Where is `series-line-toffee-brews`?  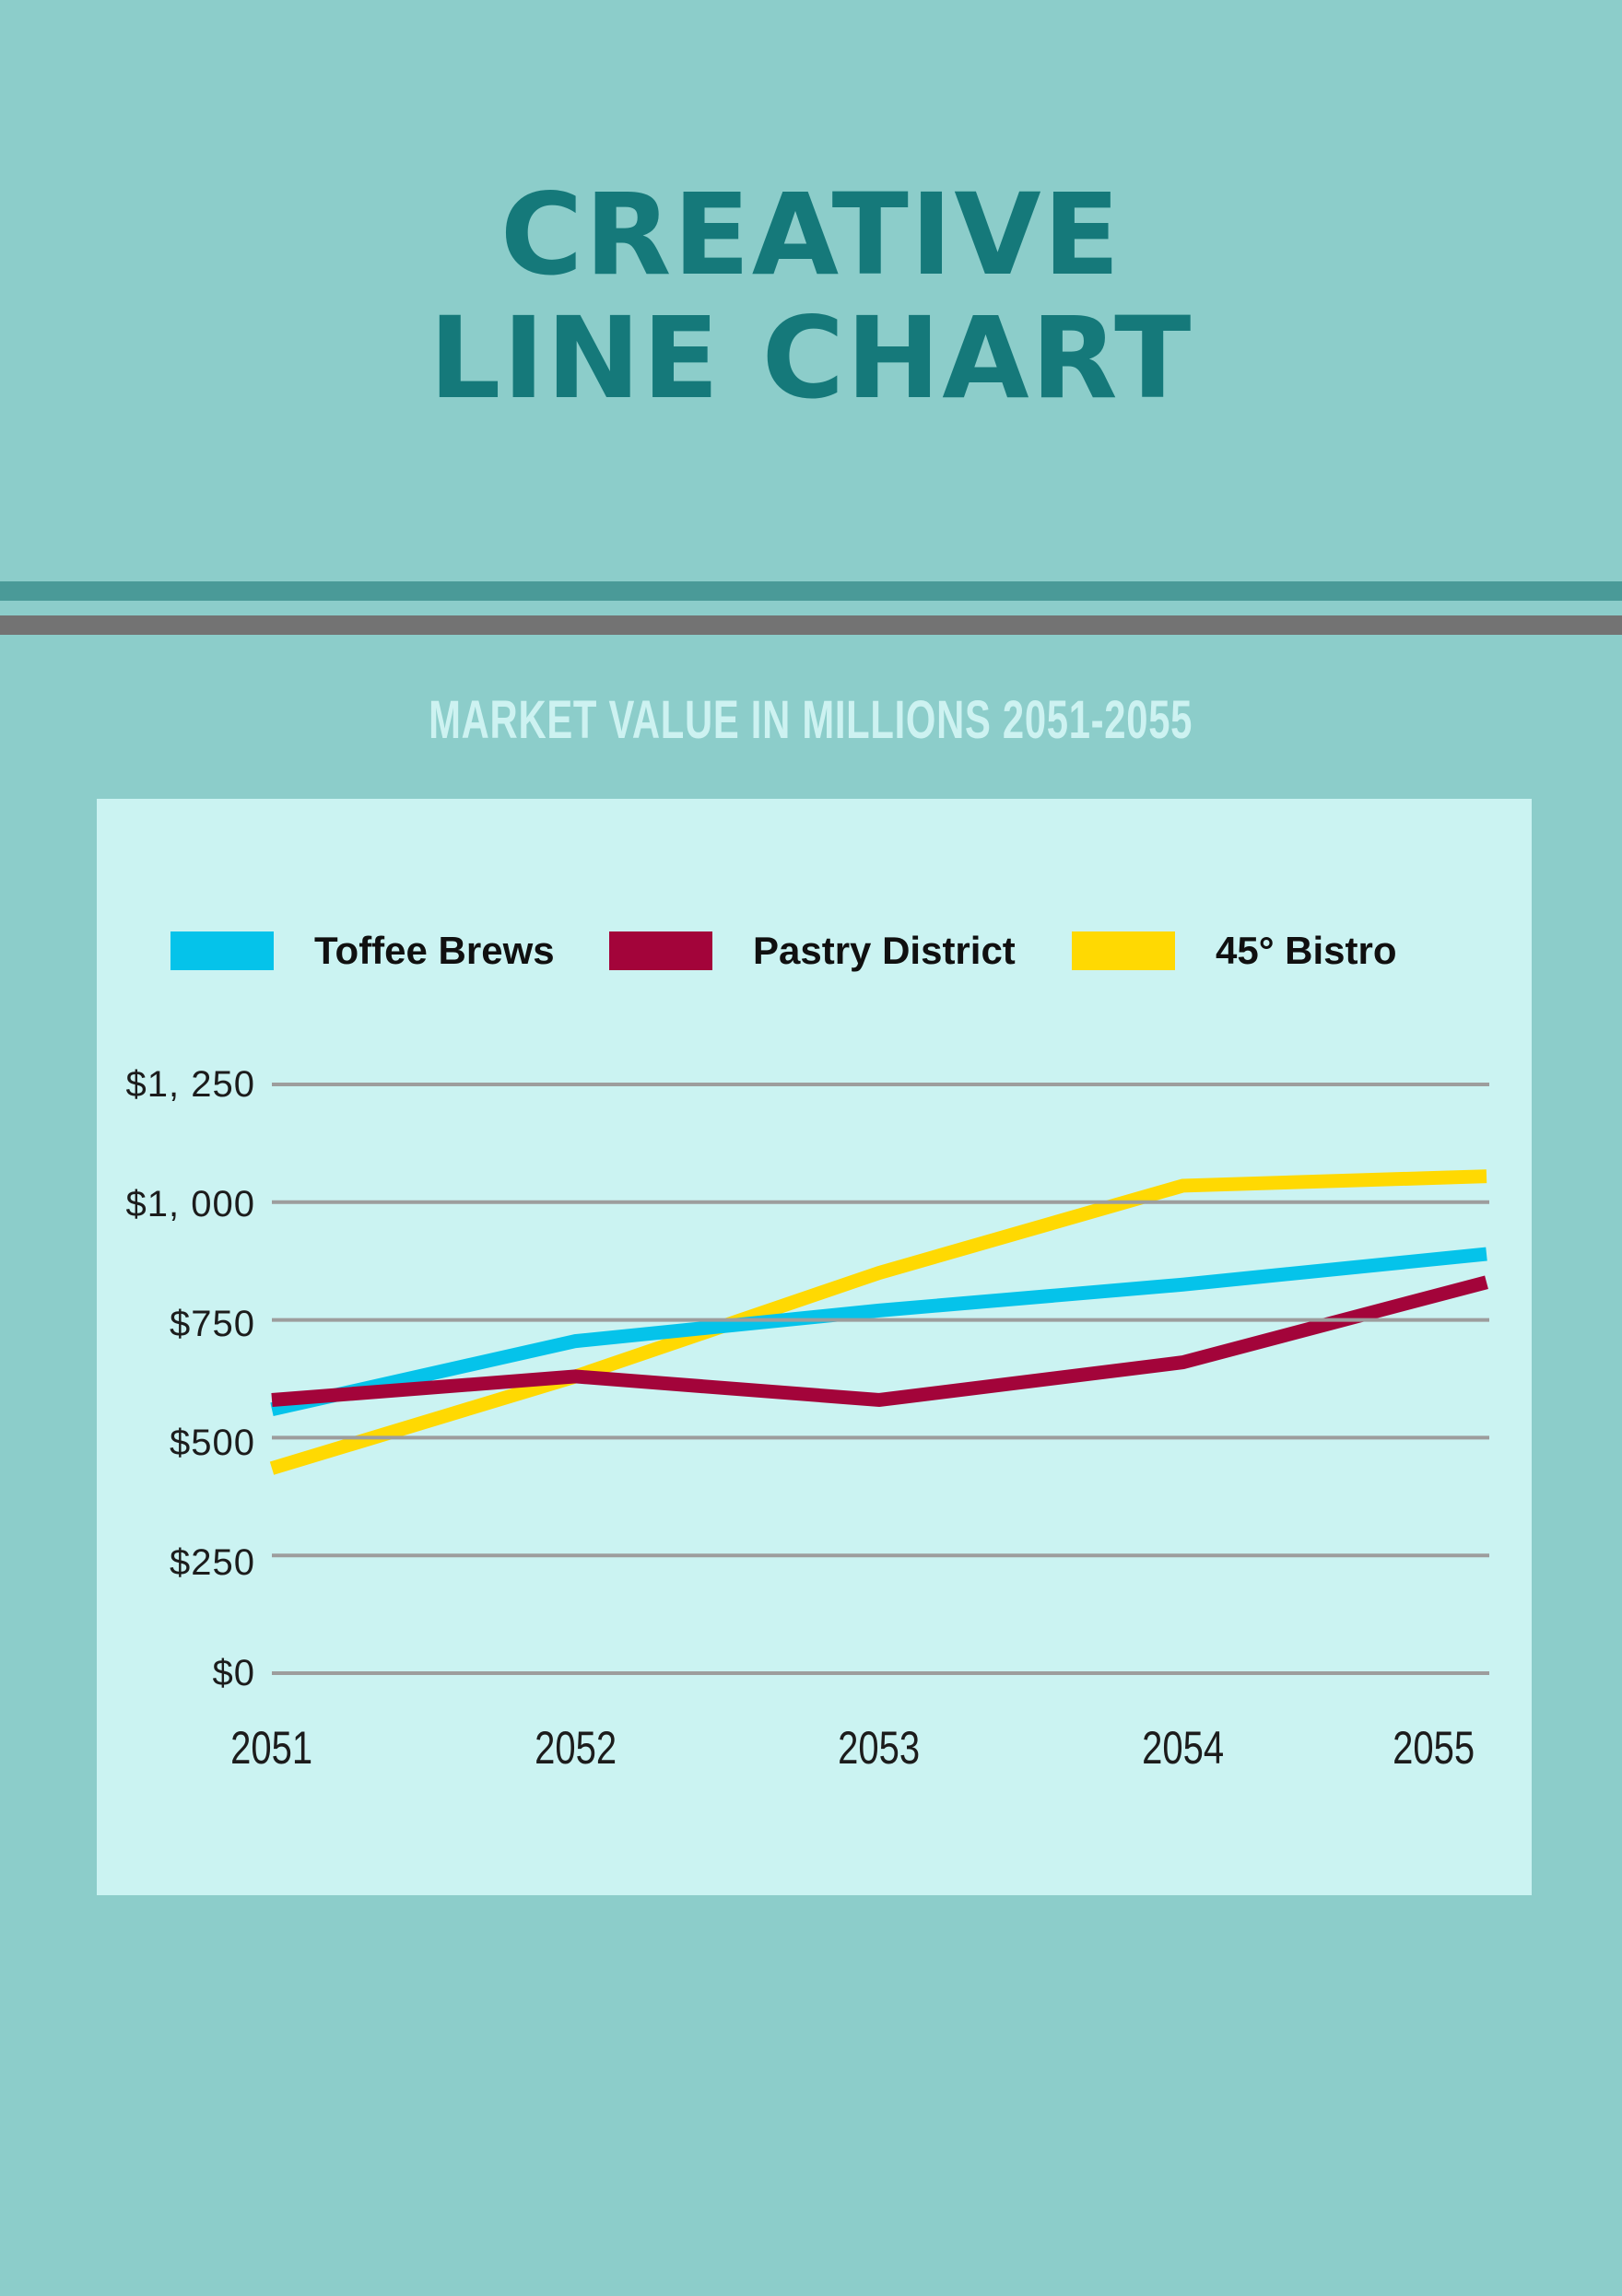
series-line-toffee-brews is located at coordinates (879, 1332).